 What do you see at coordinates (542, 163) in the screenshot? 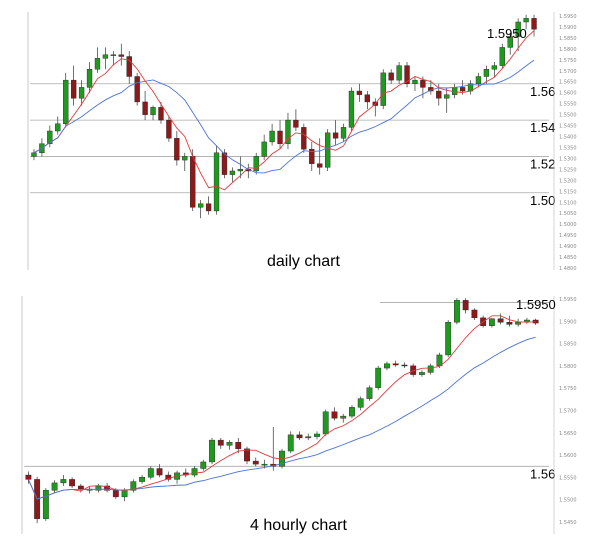
I see `level-label-3: 1.52` at bounding box center [542, 163].